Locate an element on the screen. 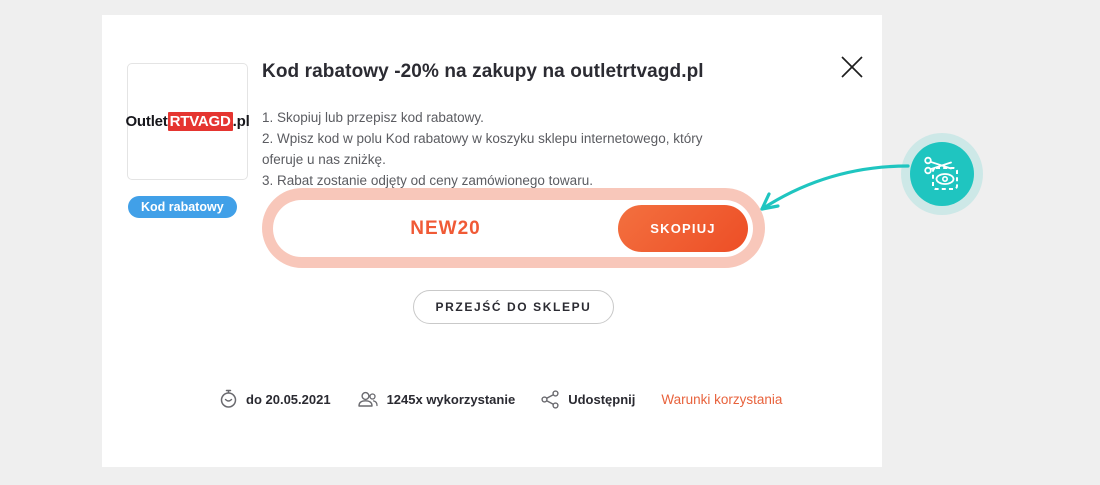  scissors-cut-halo is located at coordinates (942, 174).